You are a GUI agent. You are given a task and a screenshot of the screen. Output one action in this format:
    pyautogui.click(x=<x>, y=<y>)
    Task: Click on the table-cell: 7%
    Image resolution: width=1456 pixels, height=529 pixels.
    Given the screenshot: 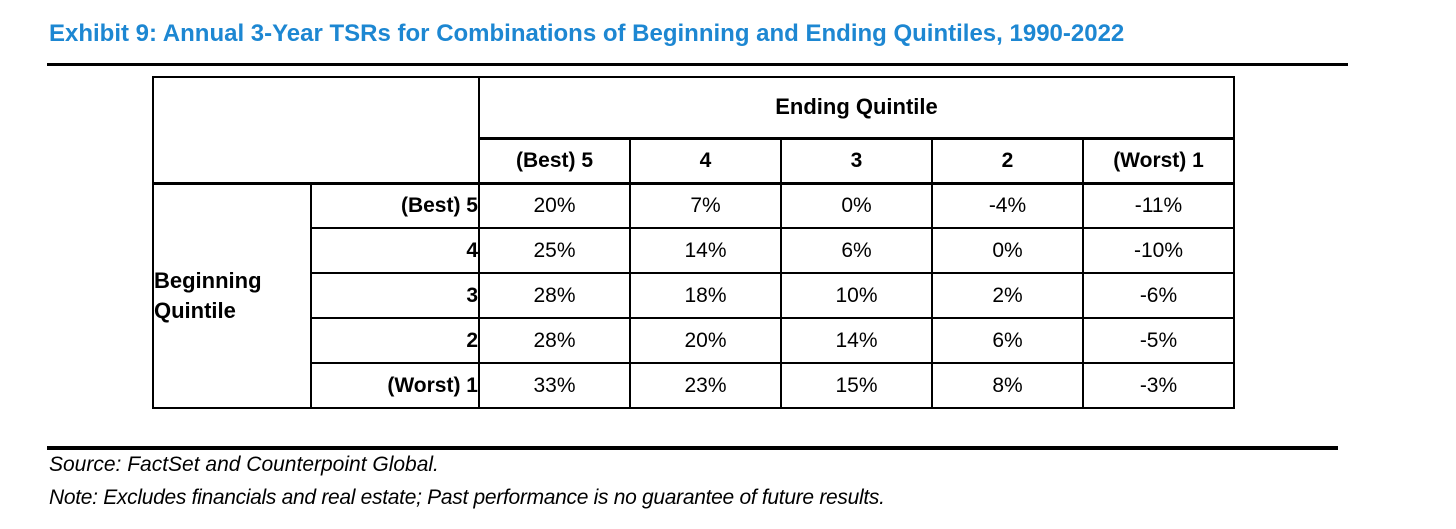 What is the action you would take?
    pyautogui.click(x=705, y=205)
    